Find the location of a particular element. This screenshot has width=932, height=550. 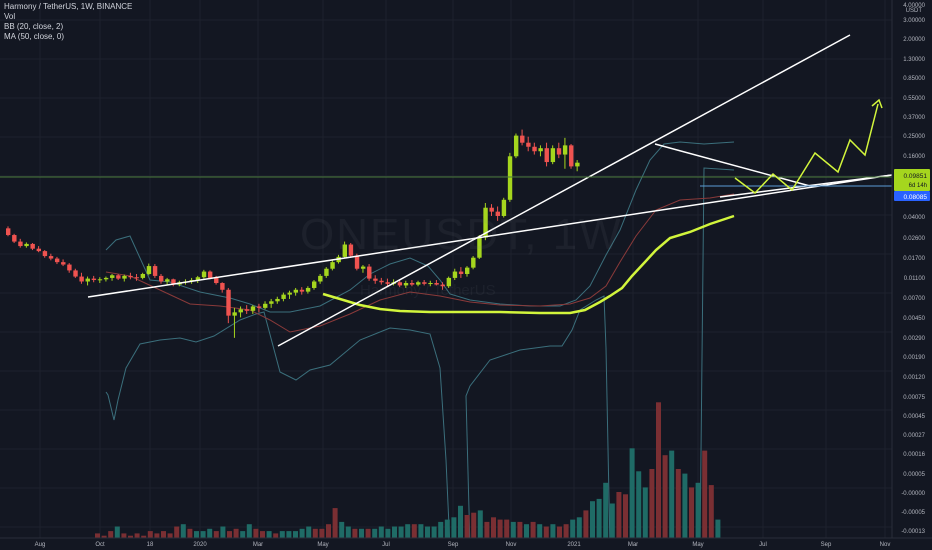

price-axis-bg is located at coordinates (912, 275).